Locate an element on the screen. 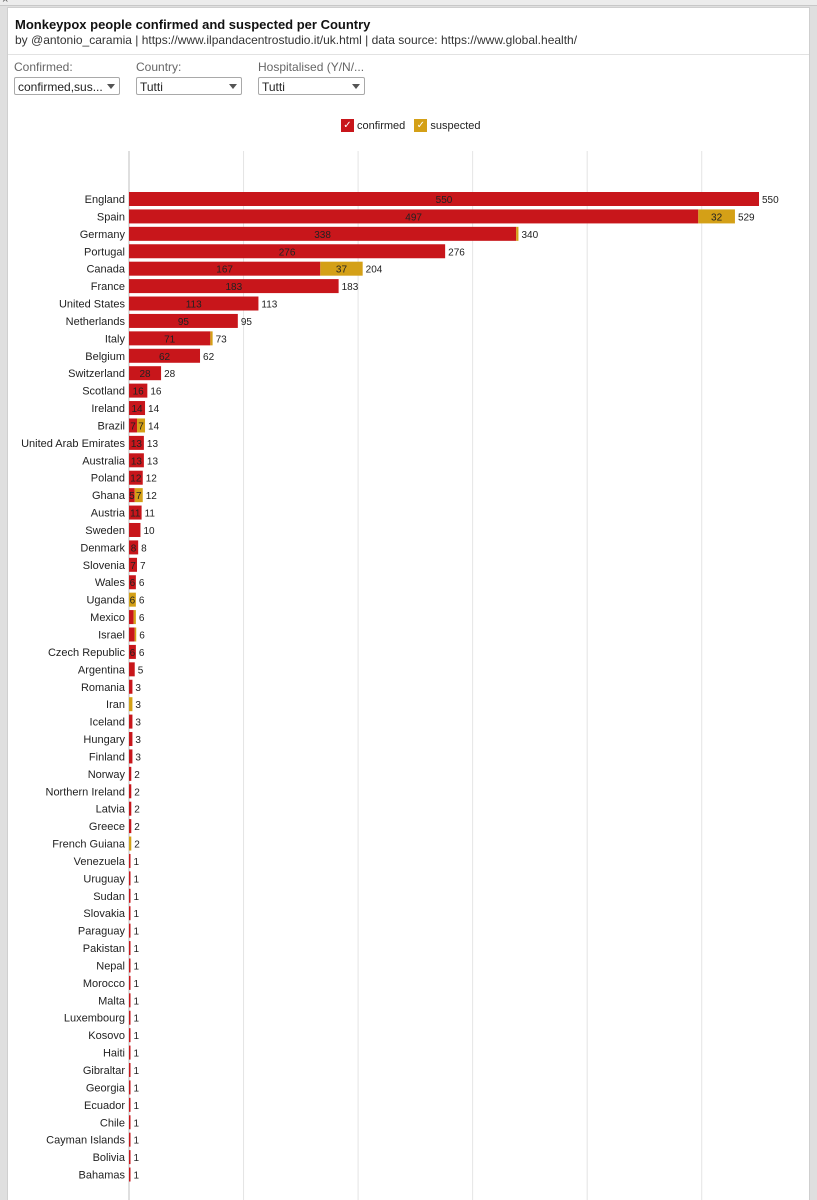 The width and height of the screenshot is (817, 1200). category-label: Malta is located at coordinates (112, 1001).